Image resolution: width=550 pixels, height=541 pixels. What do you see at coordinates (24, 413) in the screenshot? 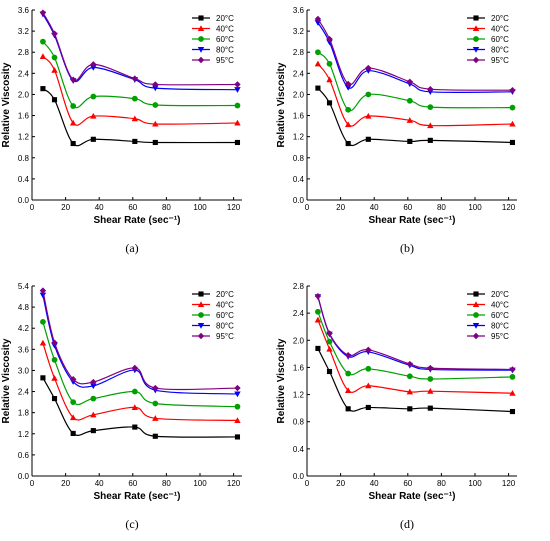
I see `y-tick-label: 1.8` at bounding box center [24, 413].